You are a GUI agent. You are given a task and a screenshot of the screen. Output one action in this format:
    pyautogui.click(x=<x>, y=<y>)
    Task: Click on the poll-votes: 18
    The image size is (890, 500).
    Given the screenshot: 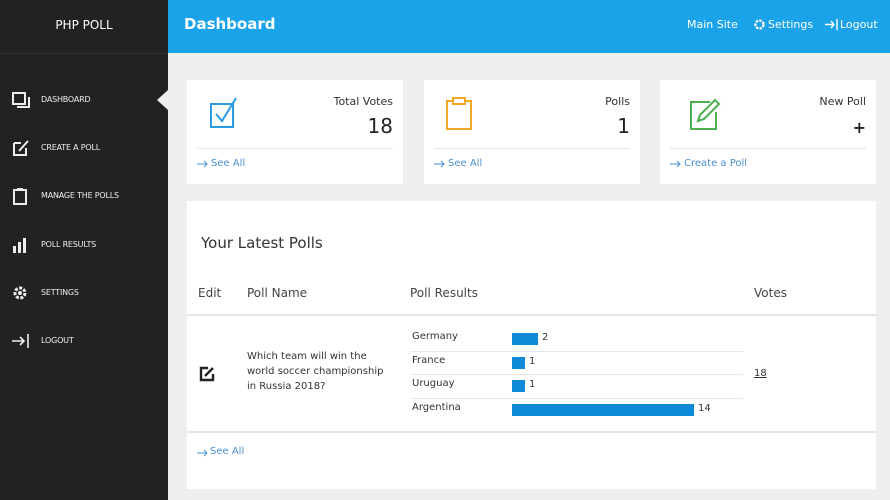 What is the action you would take?
    pyautogui.click(x=760, y=373)
    